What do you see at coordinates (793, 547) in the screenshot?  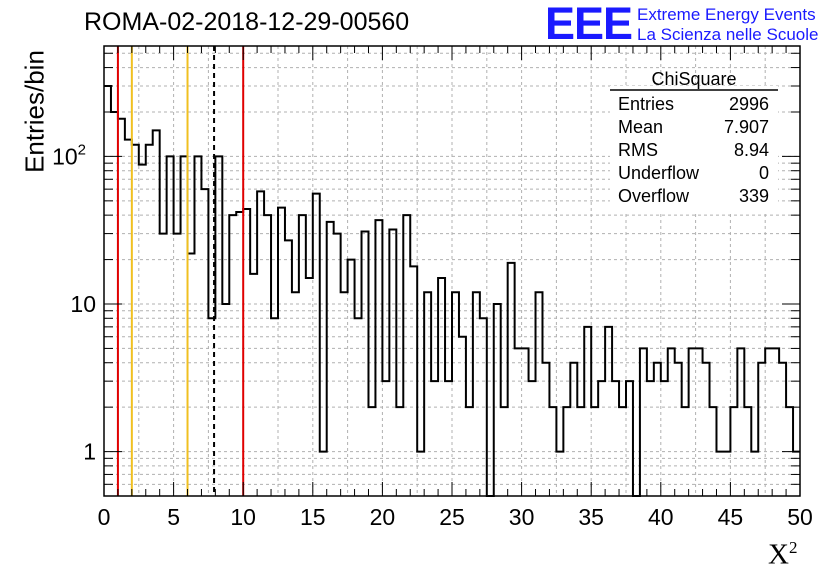 I see `x-axis-label-sup: 2` at bounding box center [793, 547].